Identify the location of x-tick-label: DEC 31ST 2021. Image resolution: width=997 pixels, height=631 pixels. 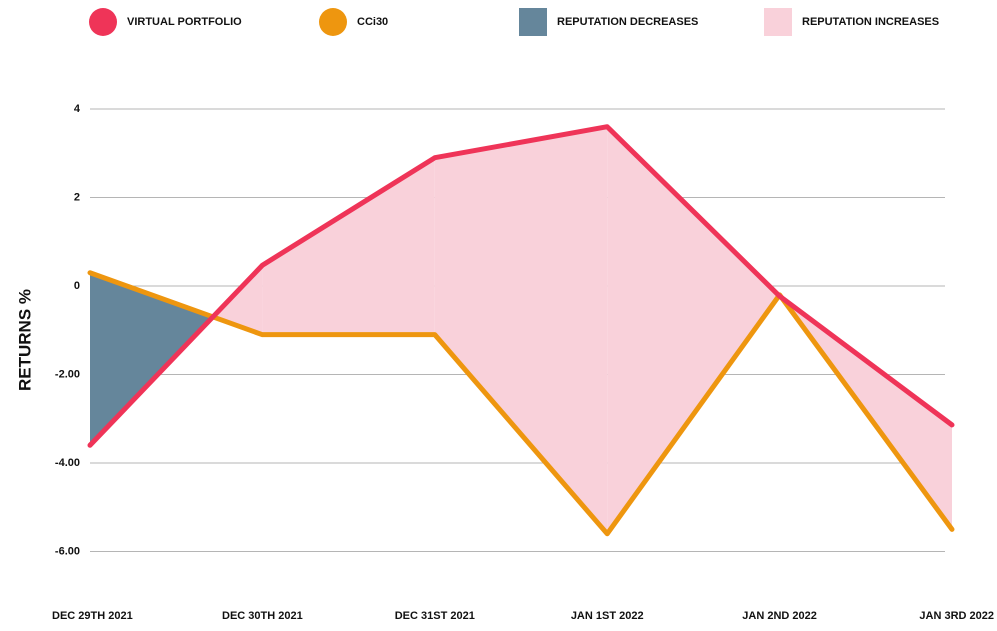
(435, 616).